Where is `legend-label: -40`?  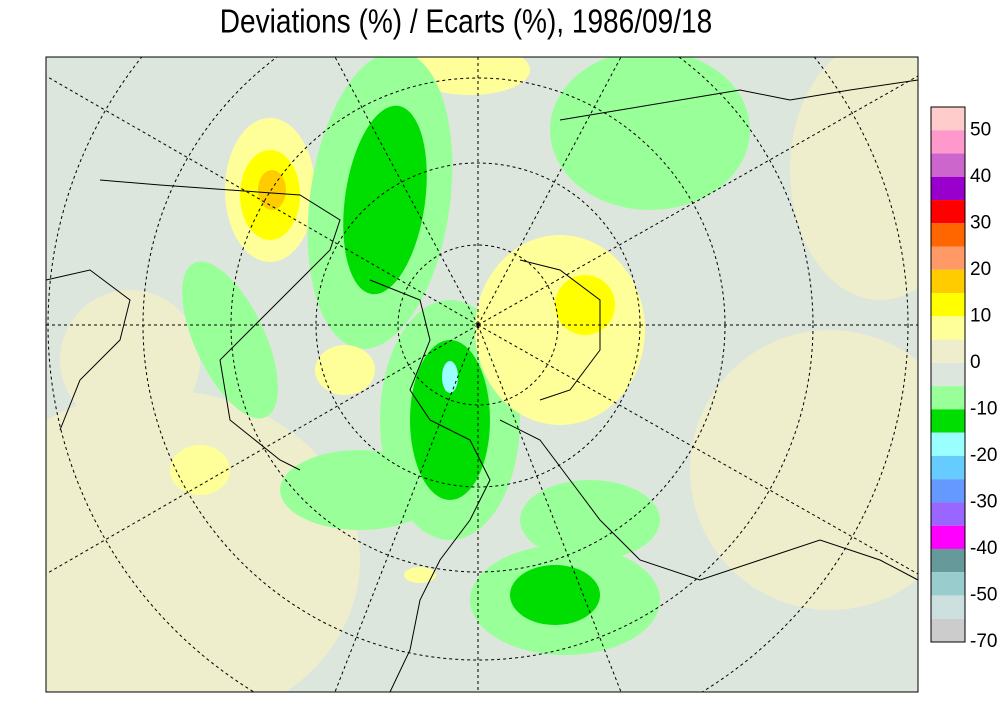
legend-label: -40 is located at coordinates (983, 548).